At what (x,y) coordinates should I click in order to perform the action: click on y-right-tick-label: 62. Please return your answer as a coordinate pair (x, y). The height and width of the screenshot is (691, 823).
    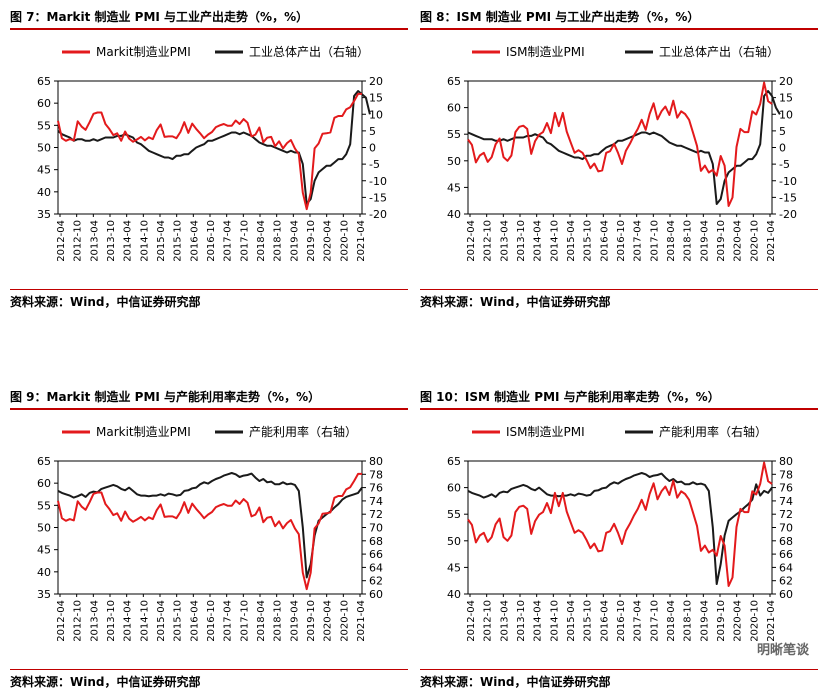
    Looking at the image, I should click on (376, 581).